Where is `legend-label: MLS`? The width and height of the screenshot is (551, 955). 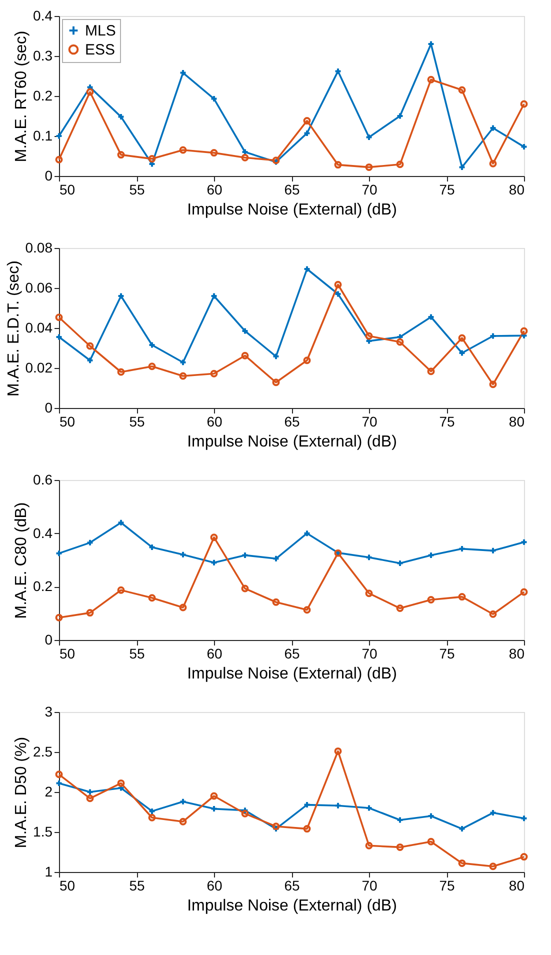 legend-label: MLS is located at coordinates (100, 31).